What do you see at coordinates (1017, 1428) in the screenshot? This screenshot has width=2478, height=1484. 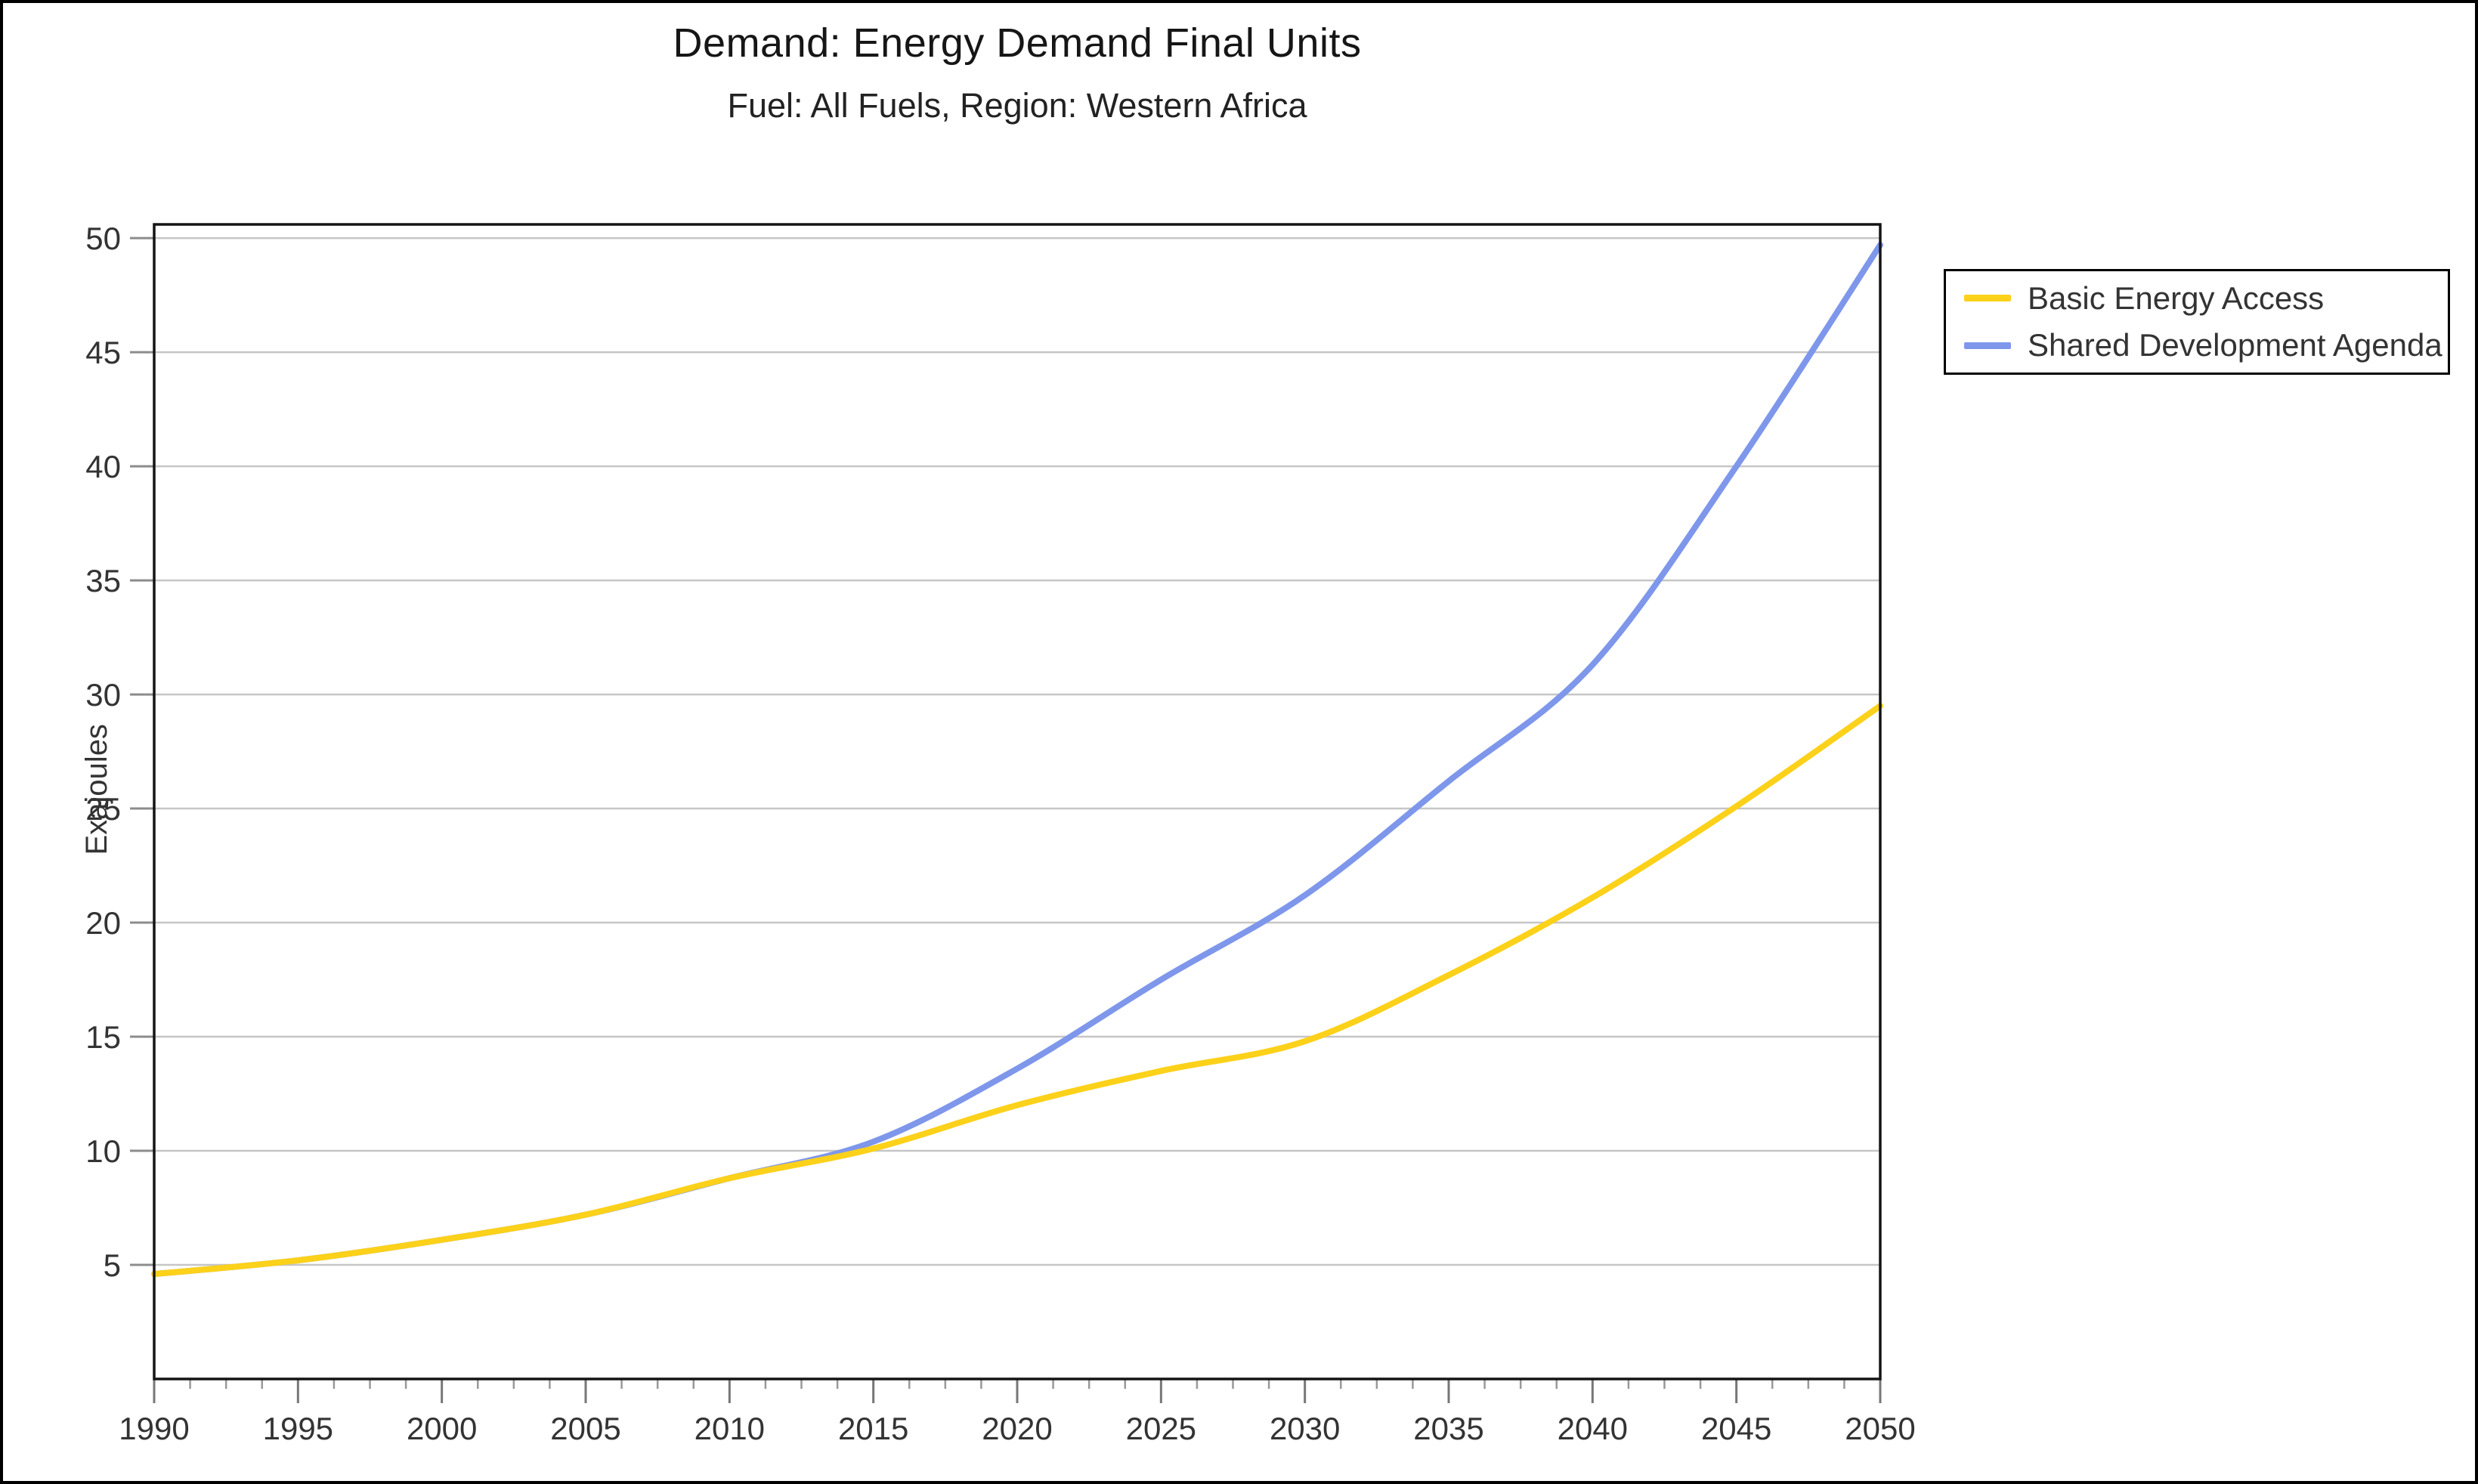 I see `x-tick-label: 2020` at bounding box center [1017, 1428].